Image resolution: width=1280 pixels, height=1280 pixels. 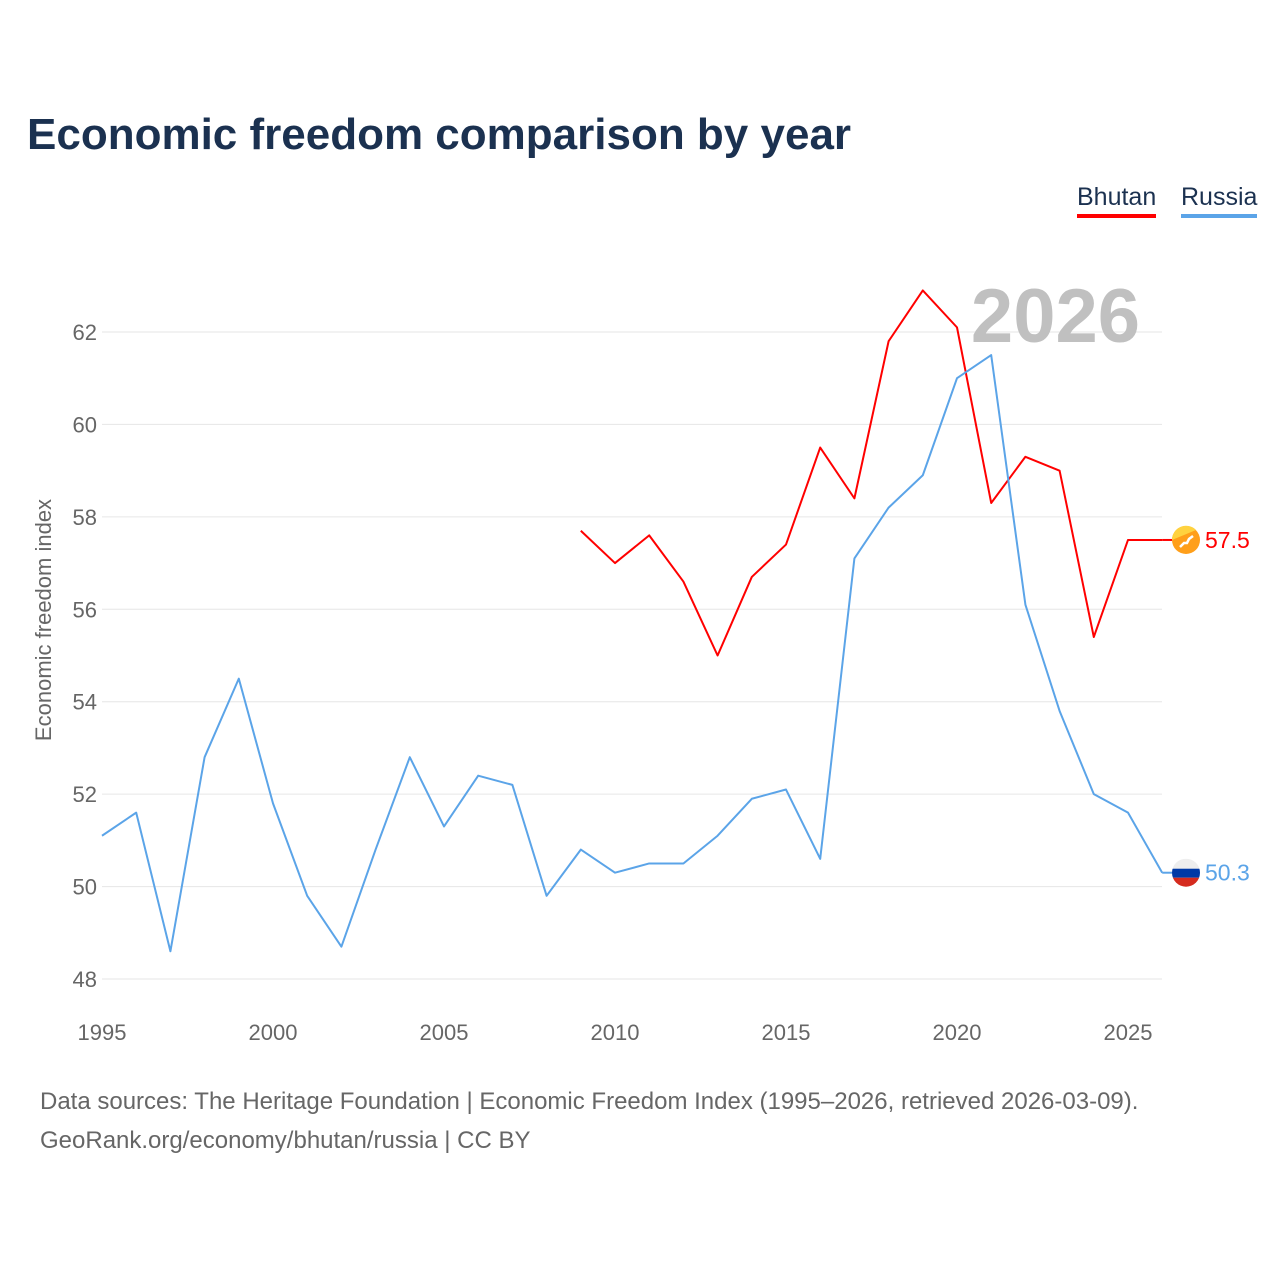 What do you see at coordinates (1183, 532) in the screenshot?
I see `flag-part` at bounding box center [1183, 532].